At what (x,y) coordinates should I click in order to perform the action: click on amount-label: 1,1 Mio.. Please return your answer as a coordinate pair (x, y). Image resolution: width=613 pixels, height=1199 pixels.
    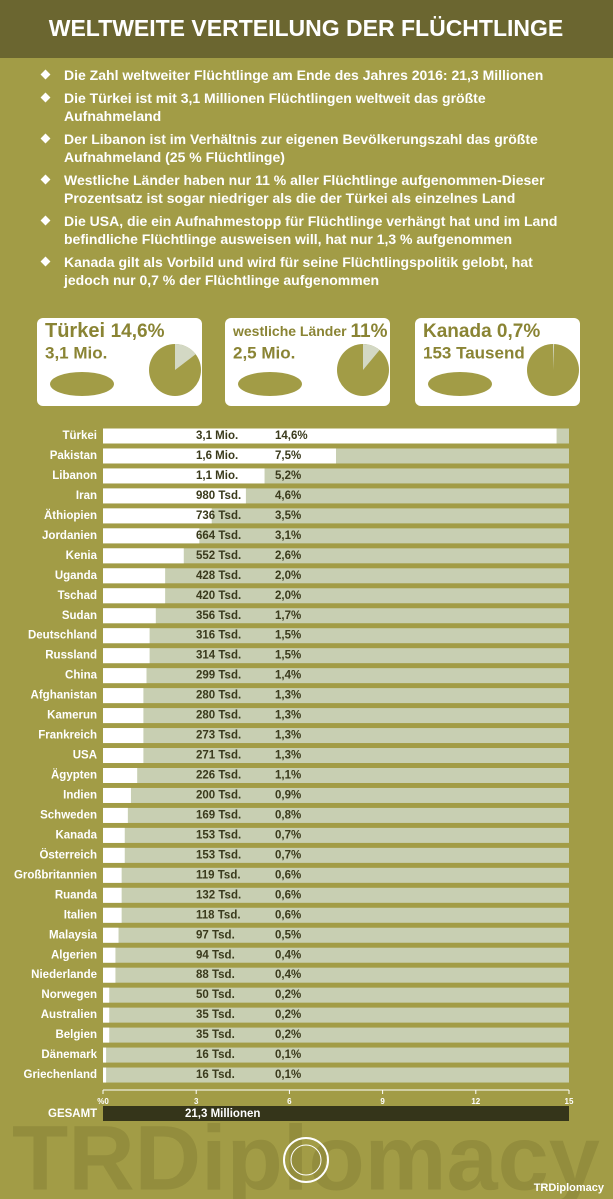
    Looking at the image, I should click on (217, 476).